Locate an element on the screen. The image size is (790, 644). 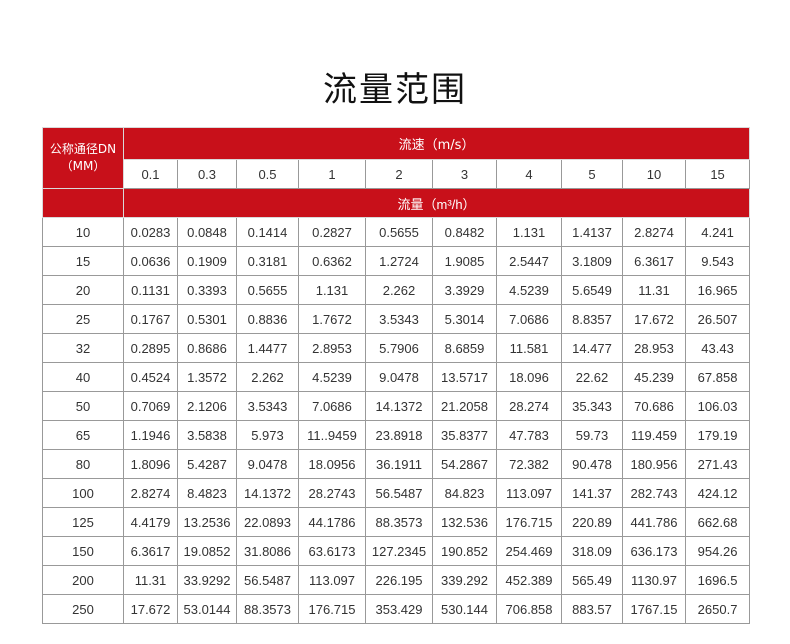
flow-value-cell: 954.26 is located at coordinates (717, 551).